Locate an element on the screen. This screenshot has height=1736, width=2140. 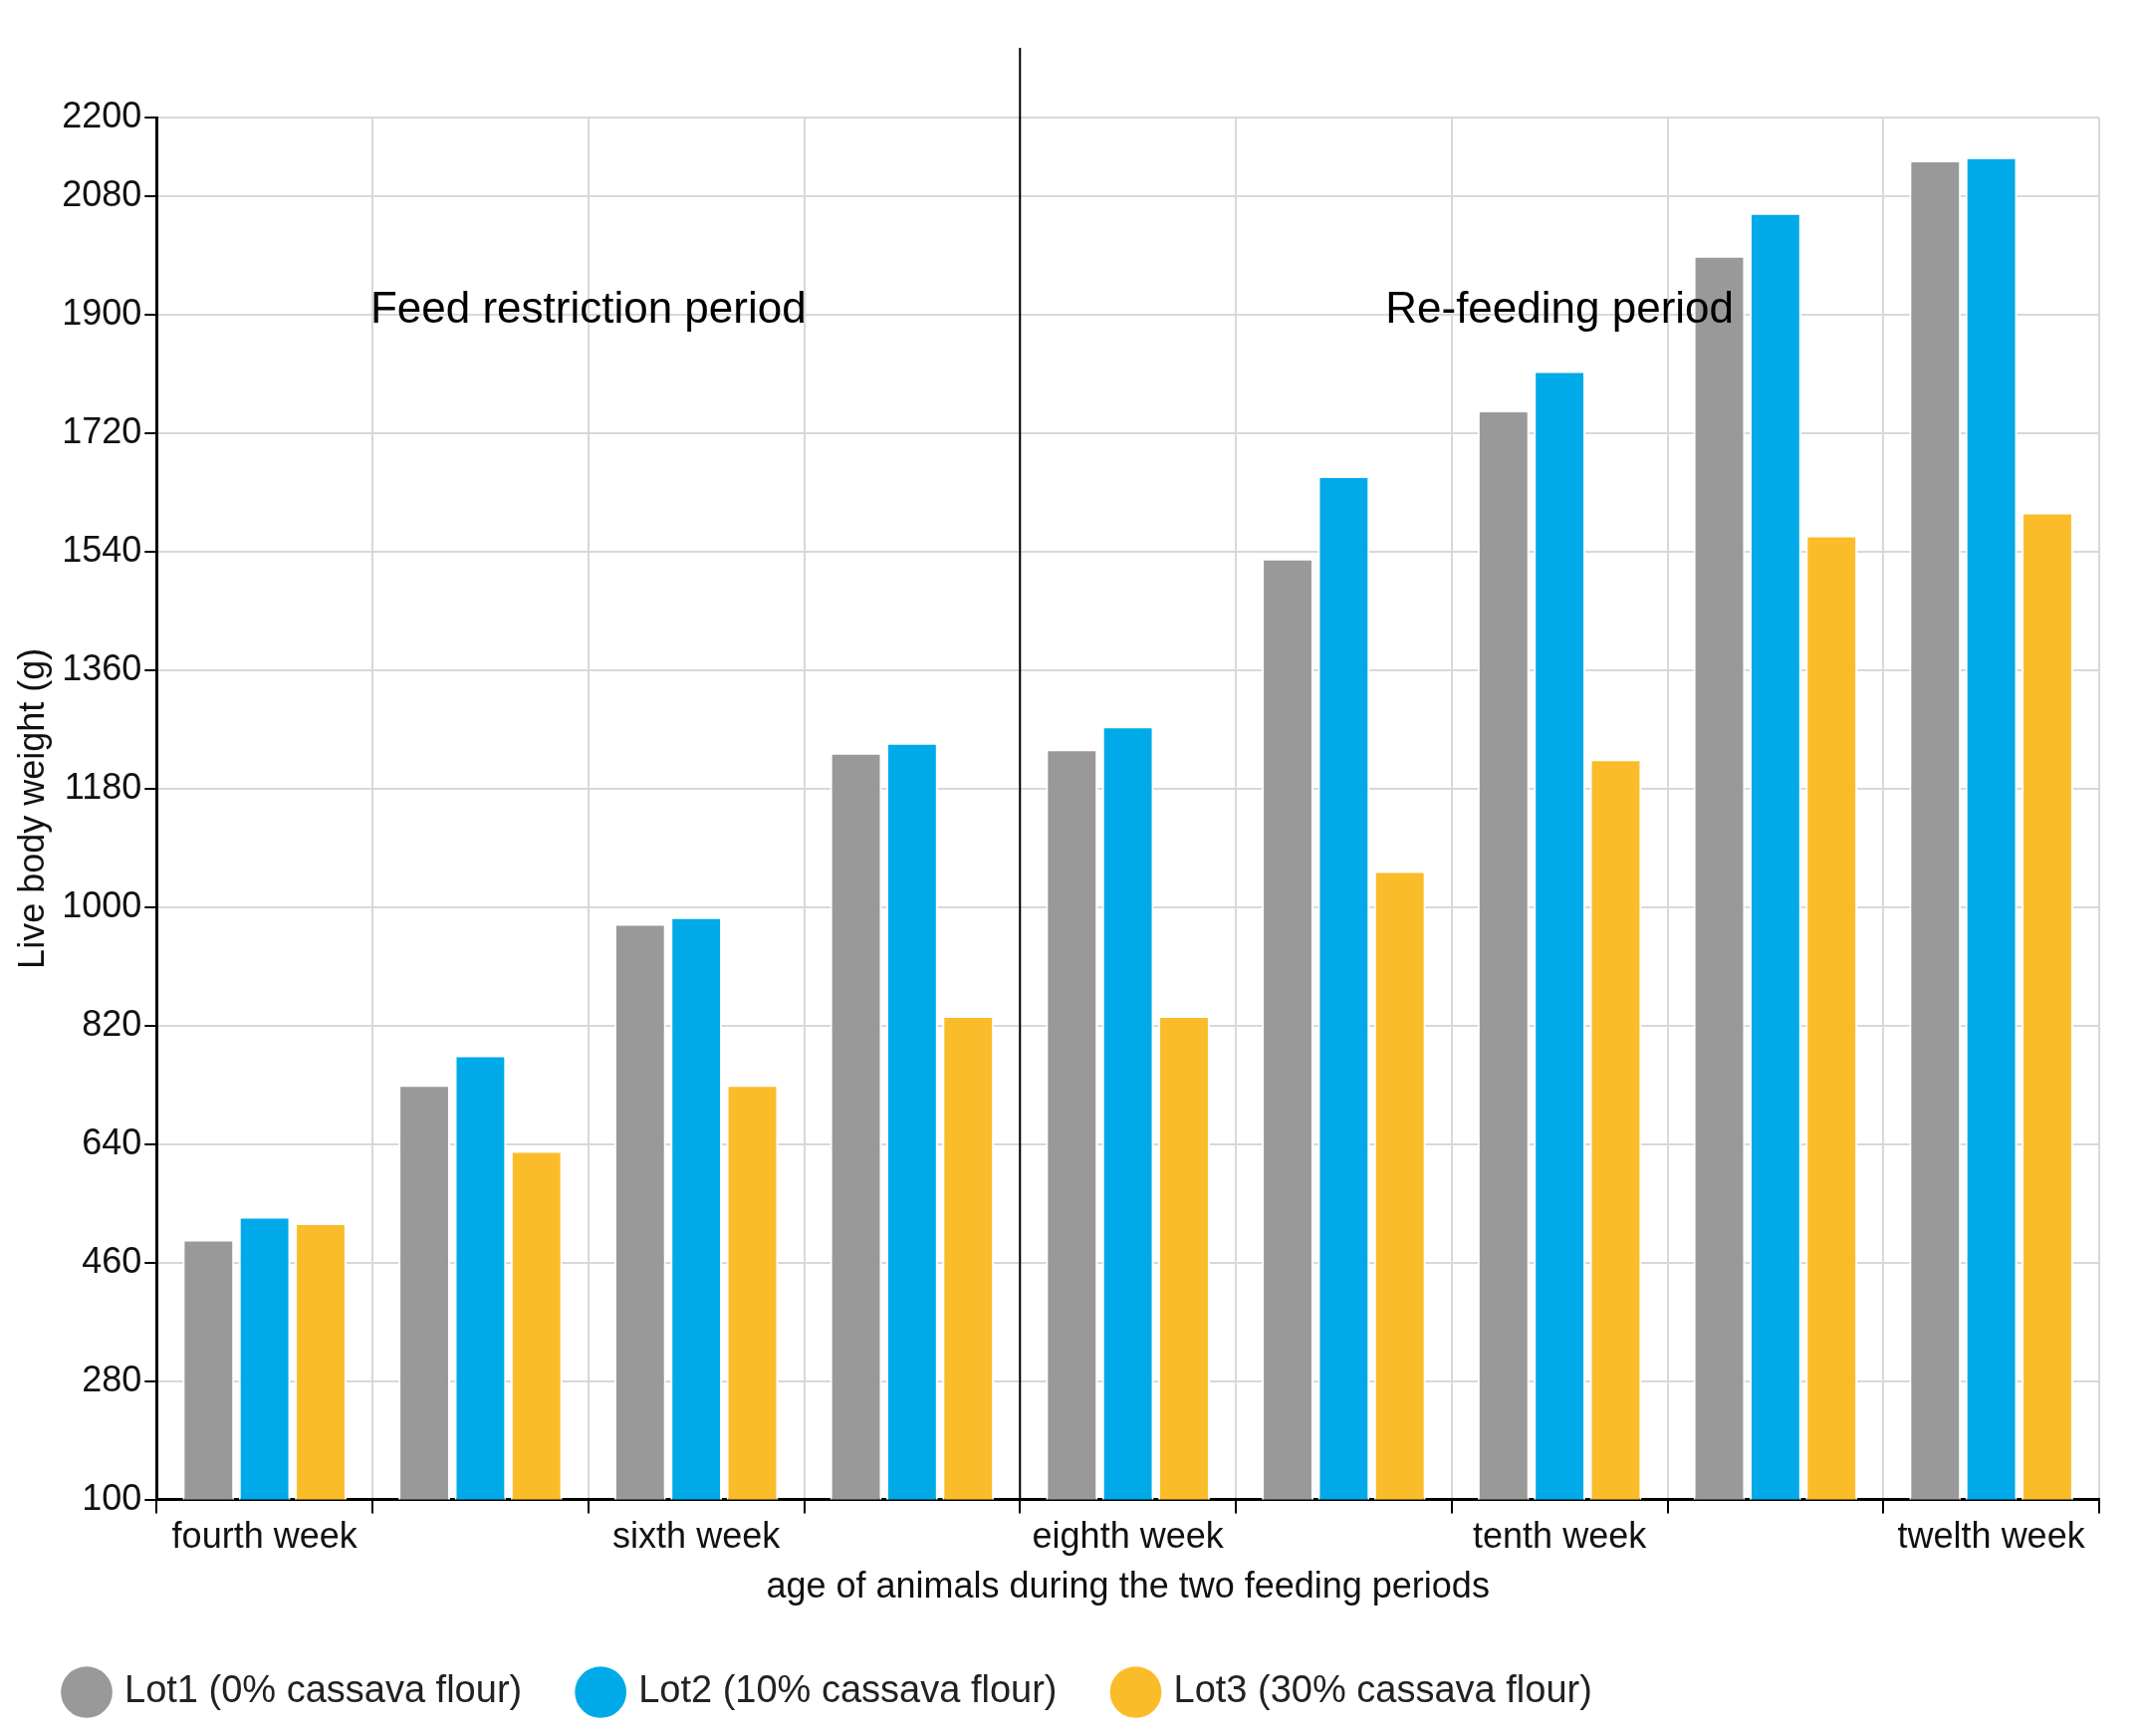
annotation: Feed restriction period is located at coordinates (588, 308).